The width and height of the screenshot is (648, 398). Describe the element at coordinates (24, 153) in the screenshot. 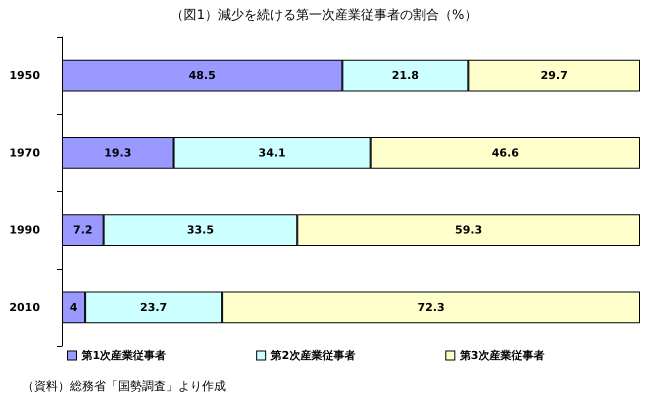

I see `y-tick-label: 1970` at that location.